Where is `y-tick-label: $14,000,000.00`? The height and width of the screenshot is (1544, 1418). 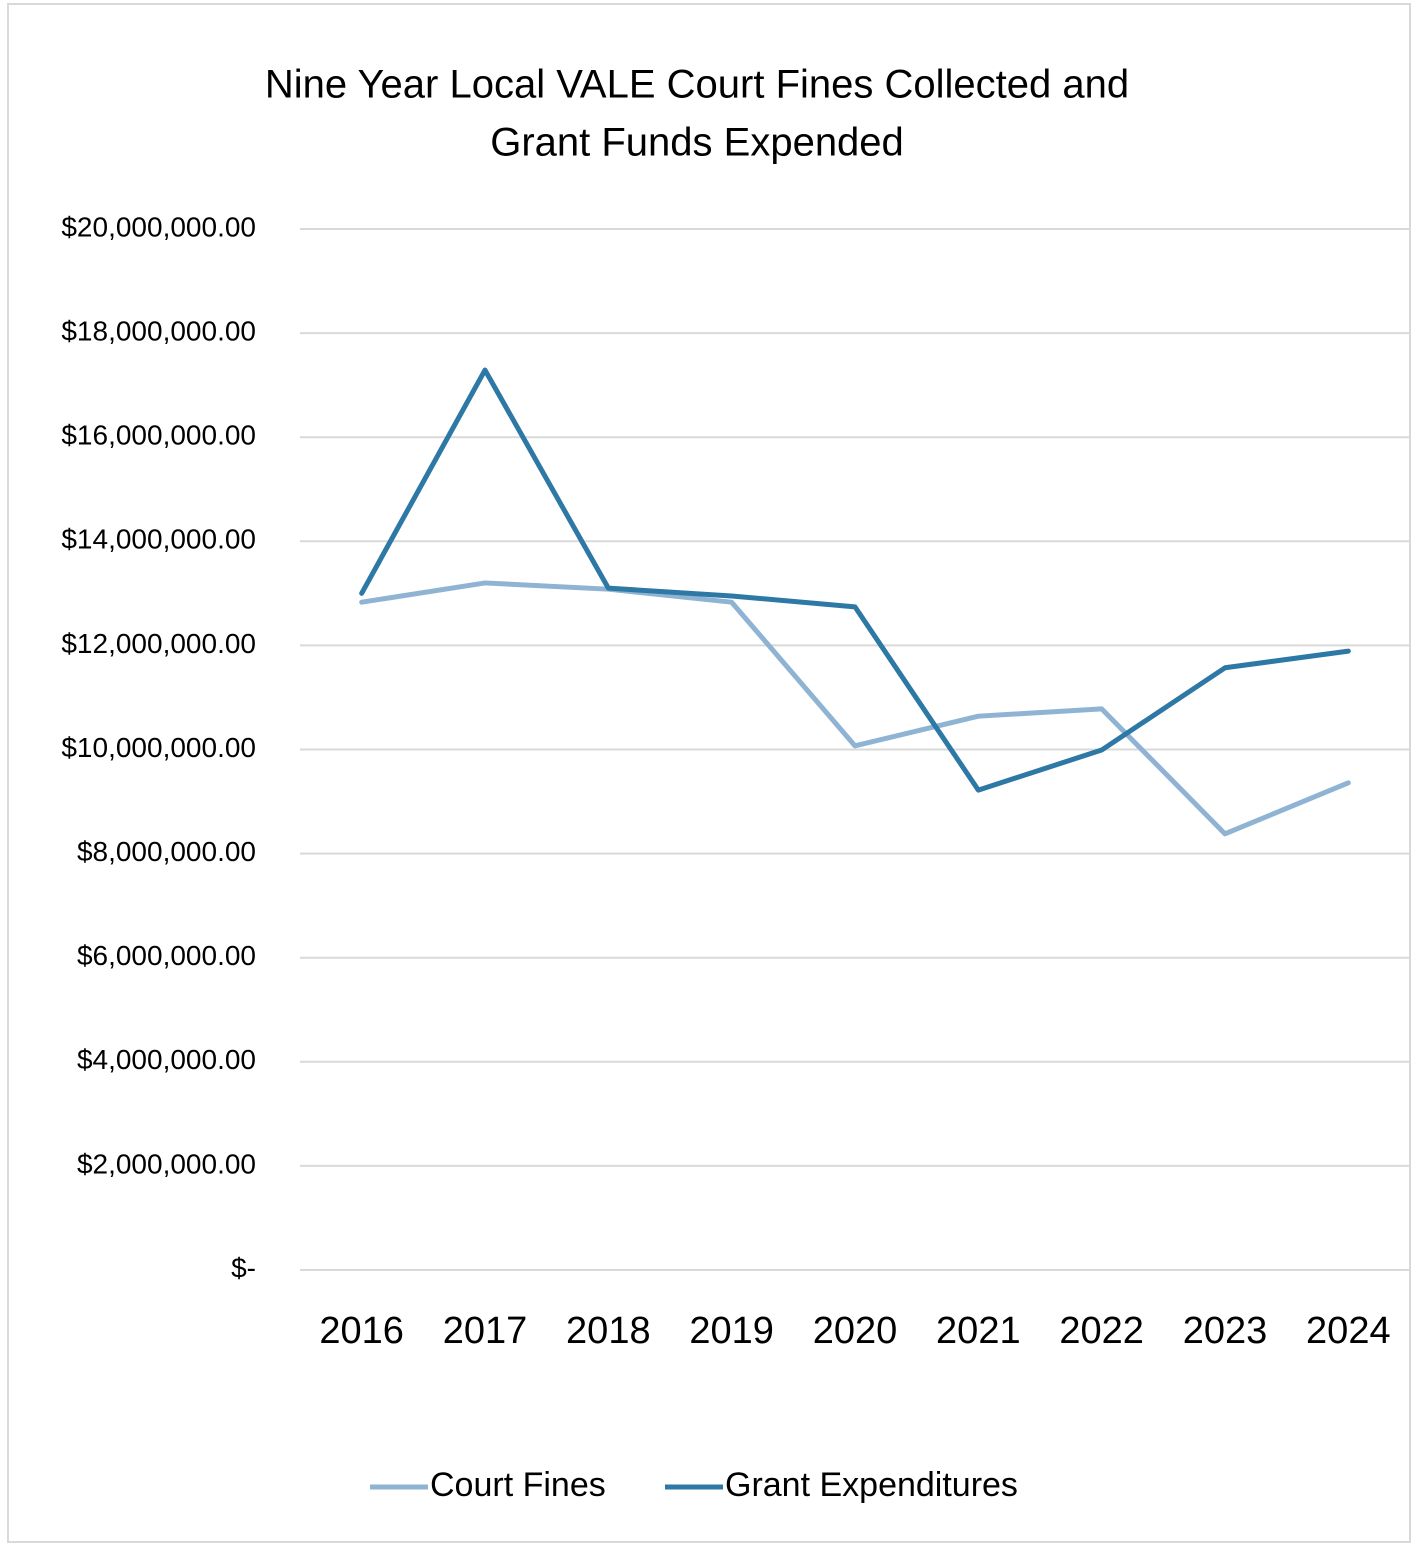 y-tick-label: $14,000,000.00 is located at coordinates (158, 539).